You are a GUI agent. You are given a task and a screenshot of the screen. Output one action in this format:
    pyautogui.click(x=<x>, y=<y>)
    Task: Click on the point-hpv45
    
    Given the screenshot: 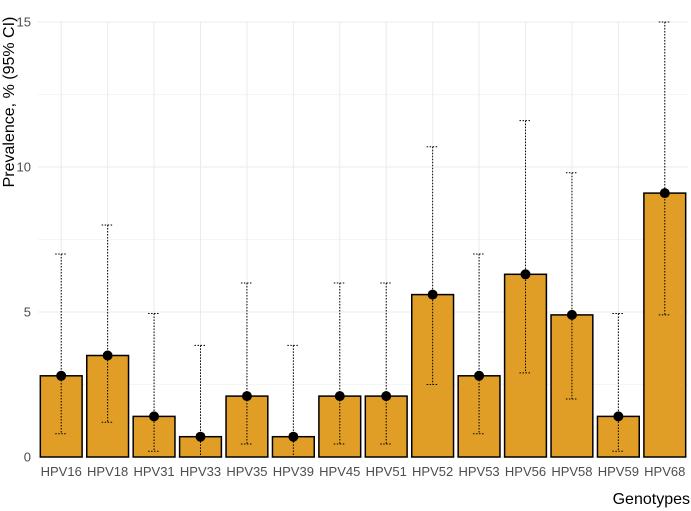 What is the action you would take?
    pyautogui.click(x=339, y=396)
    